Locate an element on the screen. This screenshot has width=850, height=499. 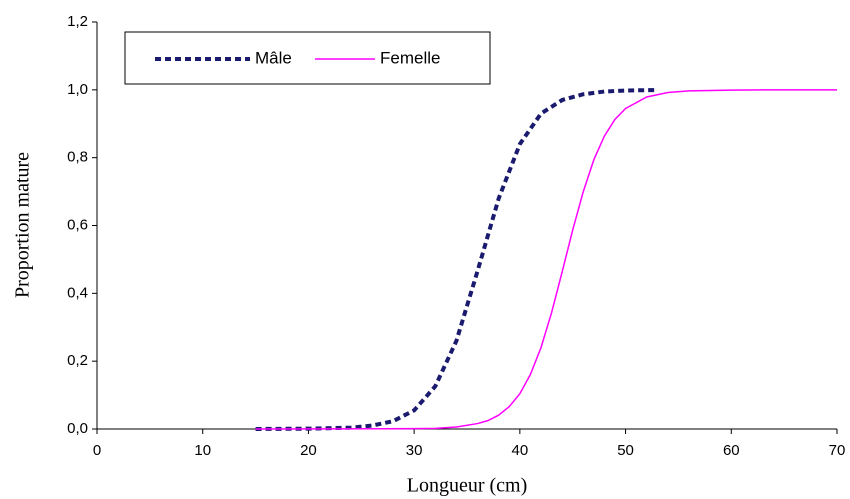
x-tick-label: 20 is located at coordinates (308, 450).